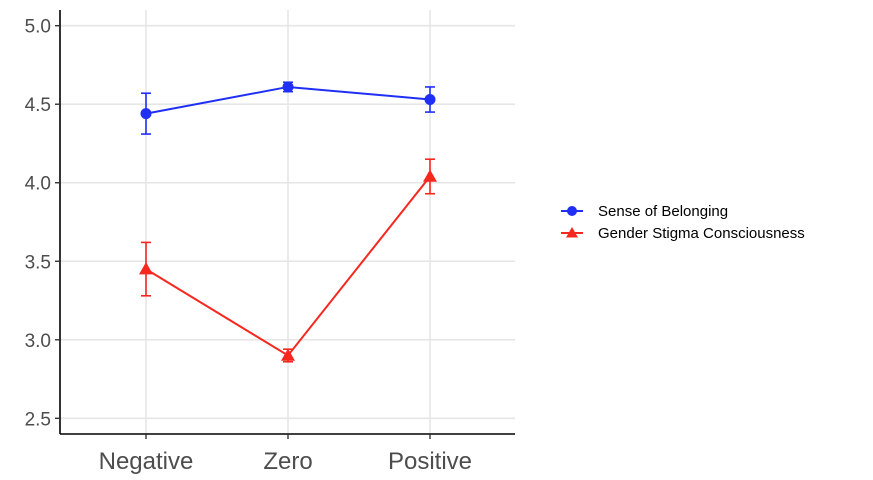  I want to click on series-stigma, so click(288, 260).